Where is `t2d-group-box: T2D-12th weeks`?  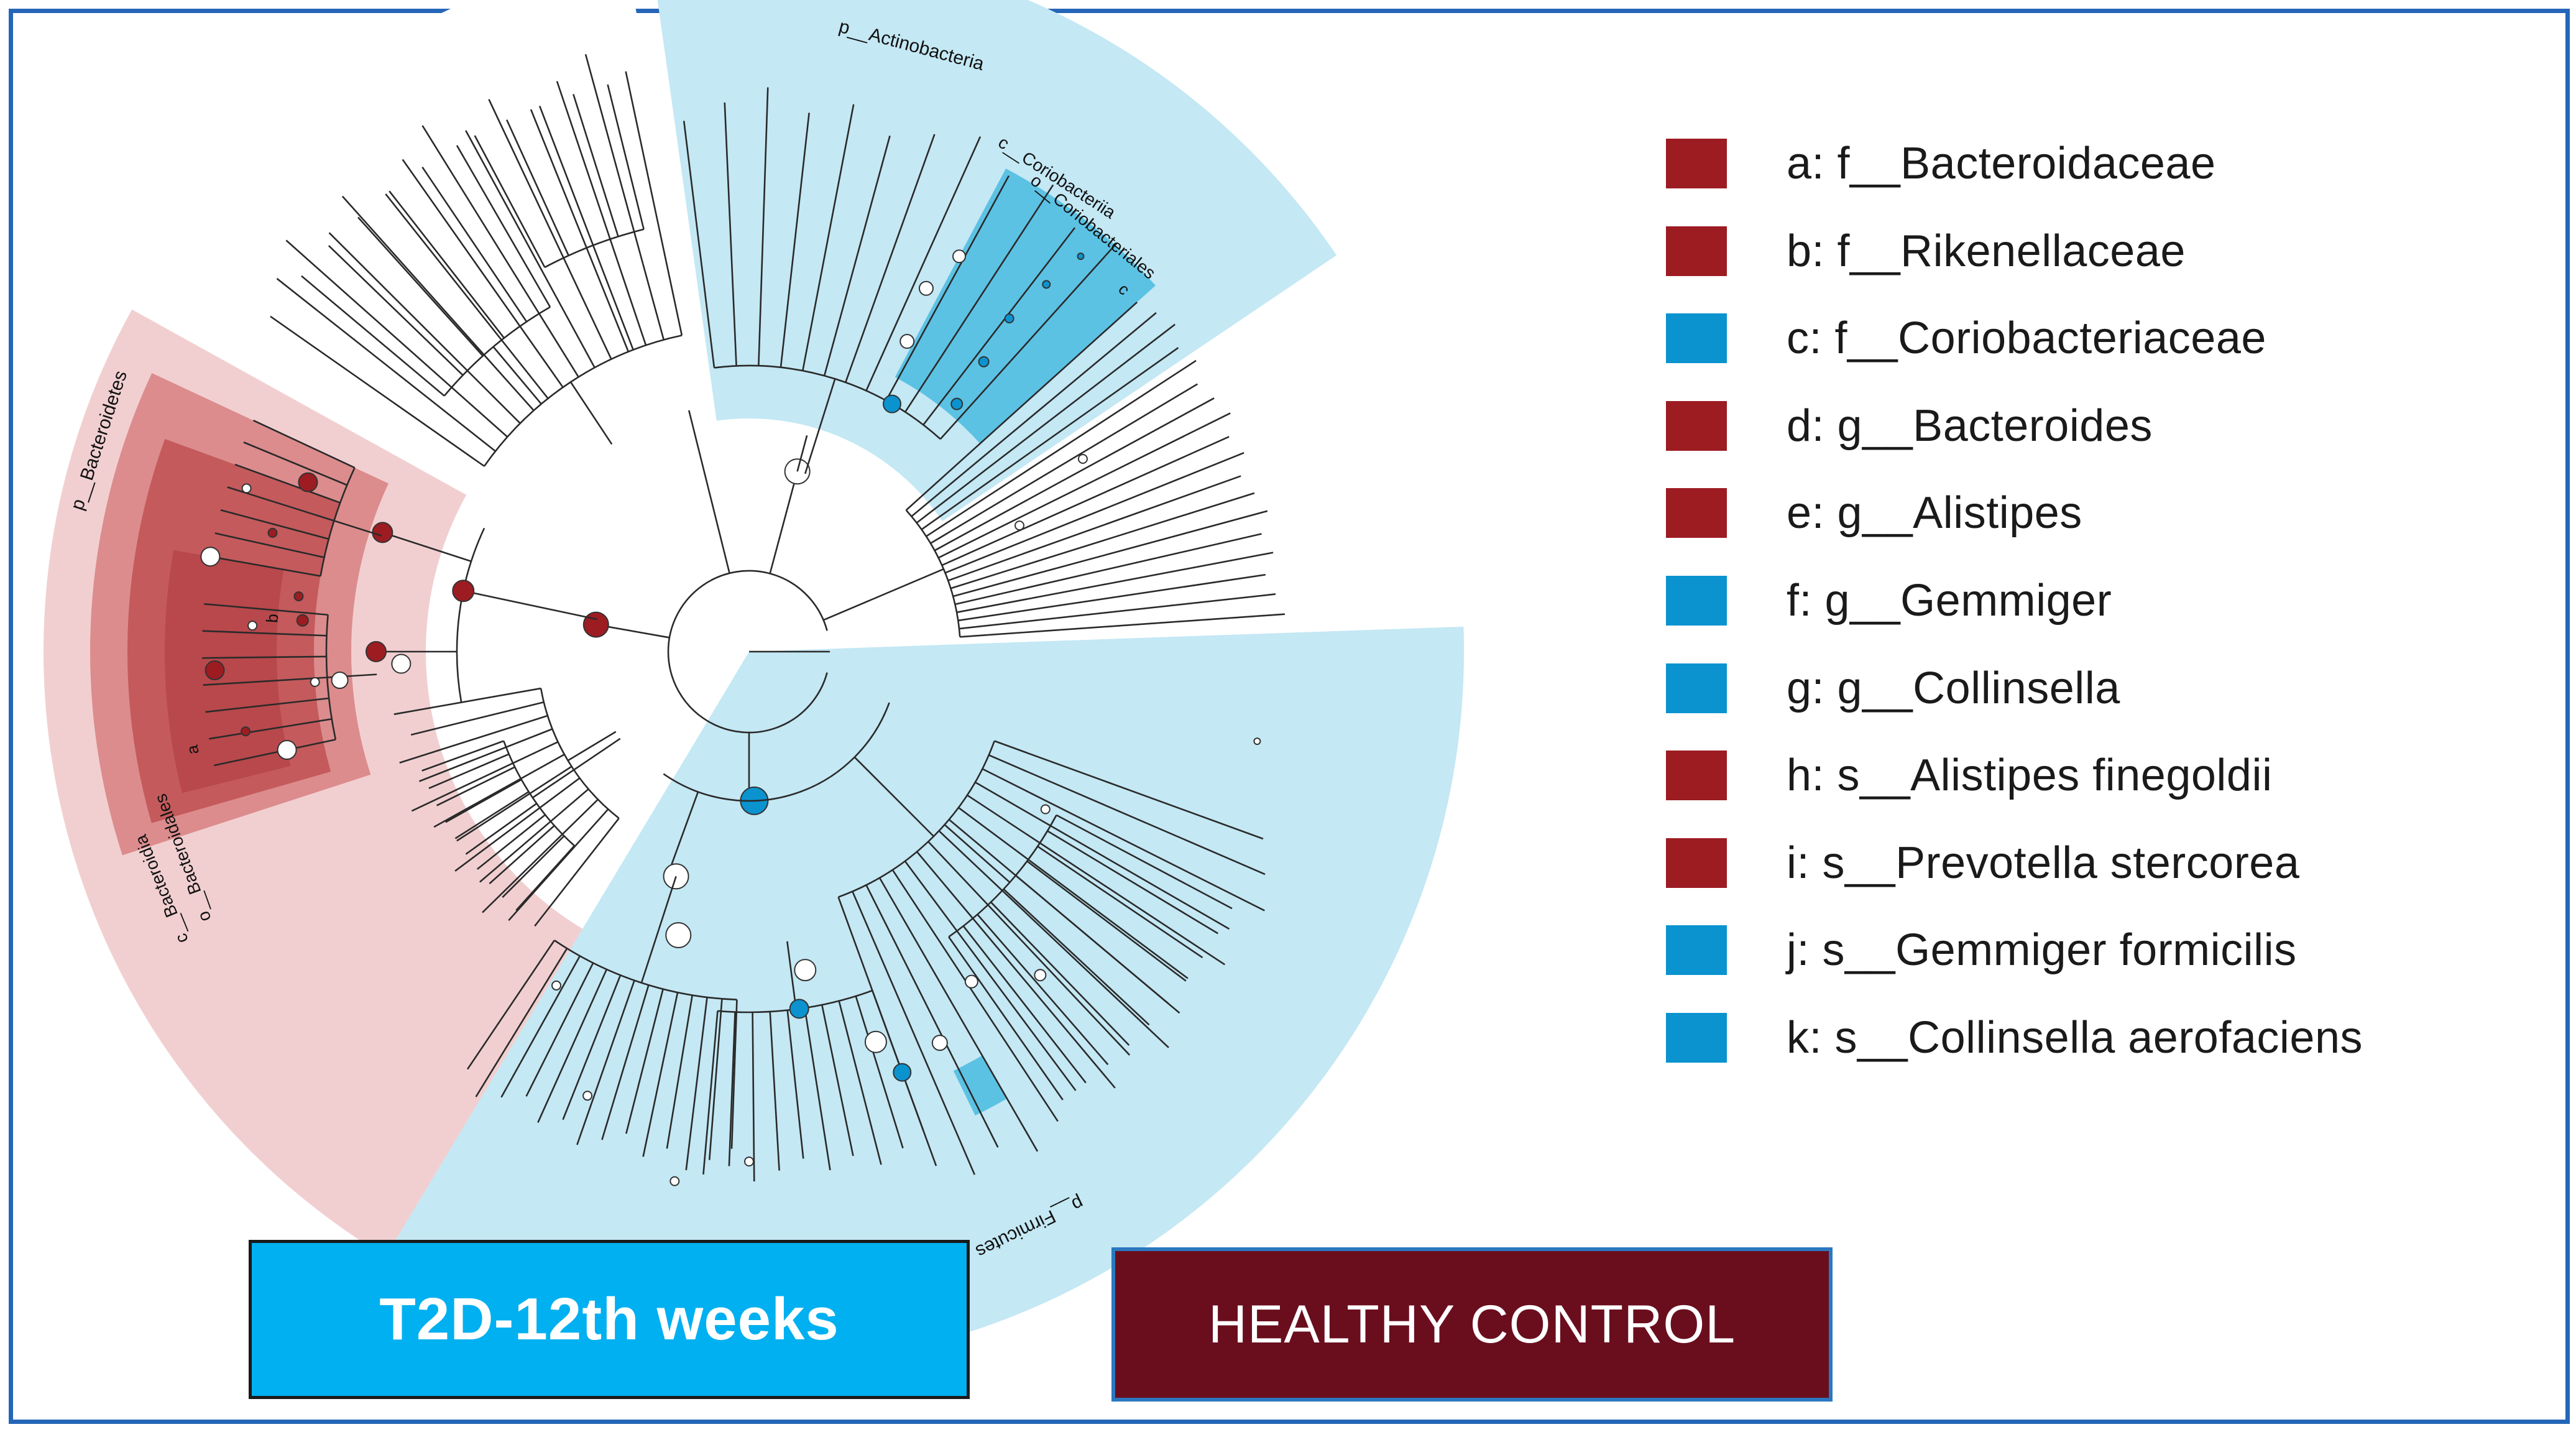
t2d-group-box: T2D-12th weeks is located at coordinates (609, 1319).